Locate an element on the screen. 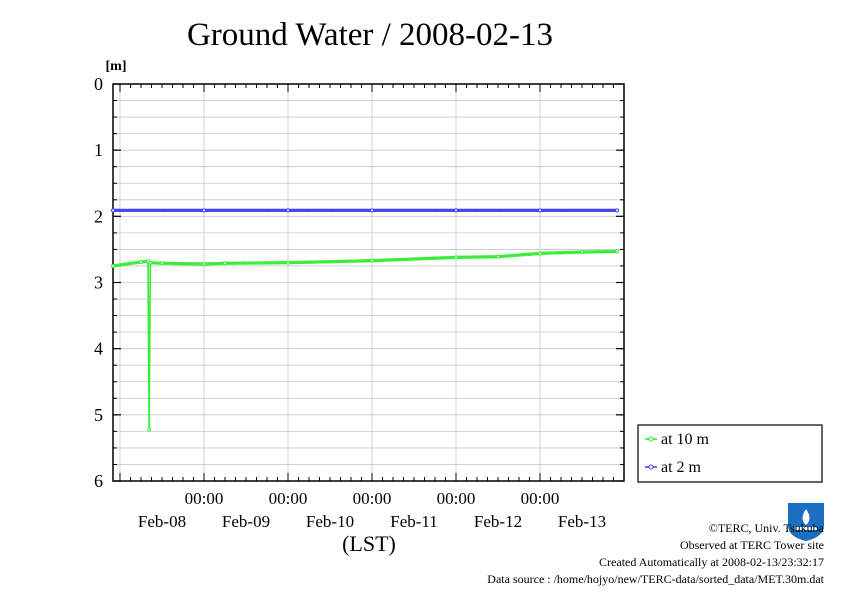 The image size is (842, 595). credit-copyright: ©TERC, Univ. Tsukuba is located at coordinates (767, 528).